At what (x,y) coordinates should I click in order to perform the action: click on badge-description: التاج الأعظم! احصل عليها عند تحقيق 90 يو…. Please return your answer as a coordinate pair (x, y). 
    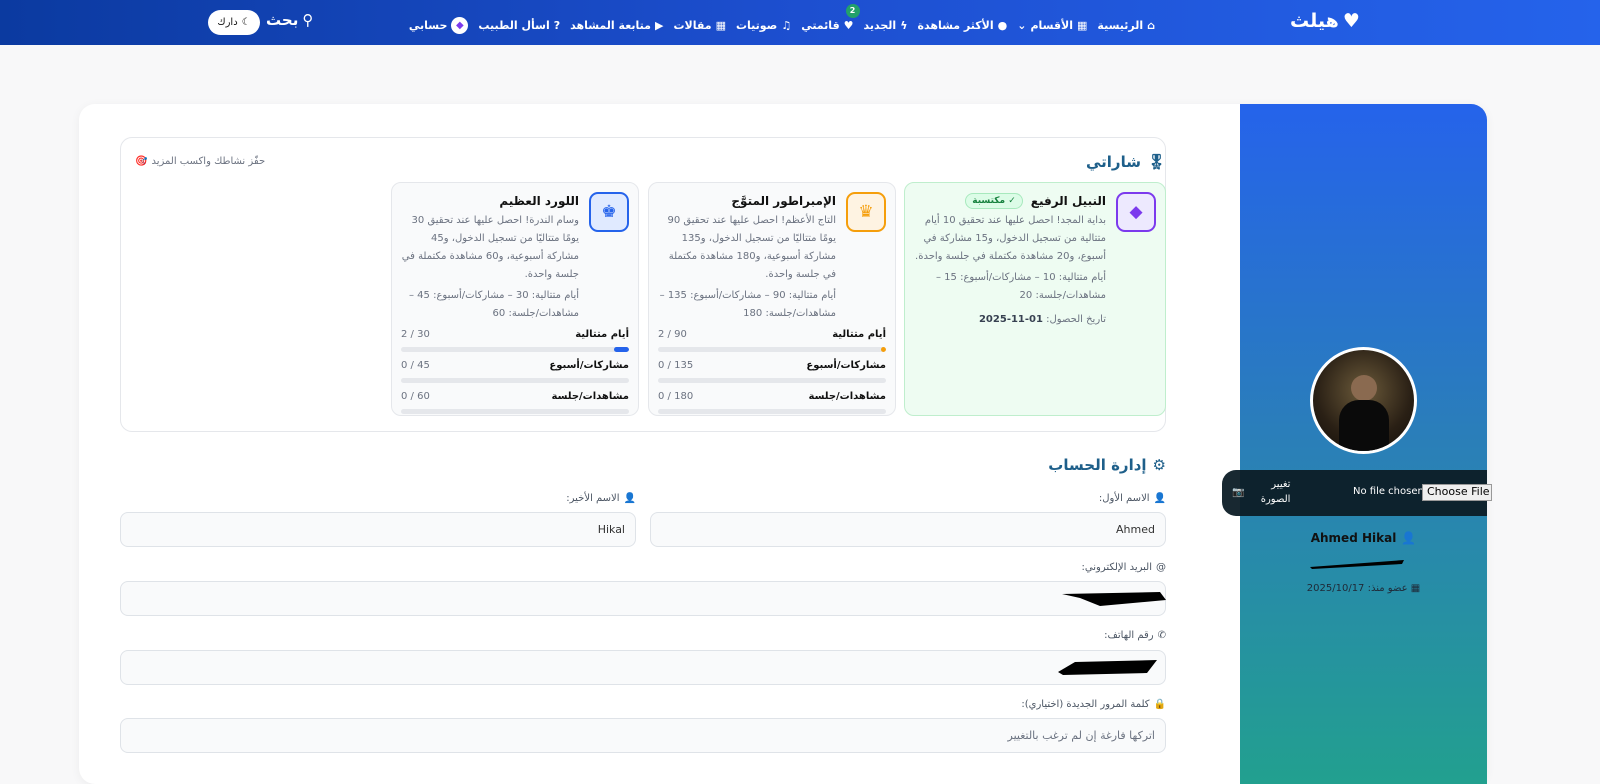
    Looking at the image, I should click on (751, 247).